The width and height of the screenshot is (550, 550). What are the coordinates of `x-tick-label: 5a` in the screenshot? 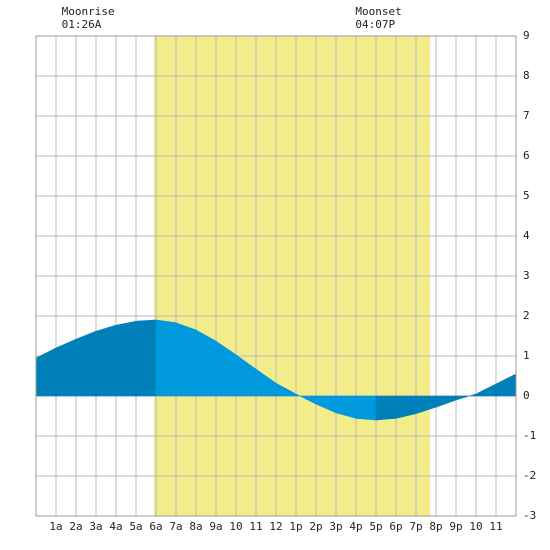 It's located at (135, 526).